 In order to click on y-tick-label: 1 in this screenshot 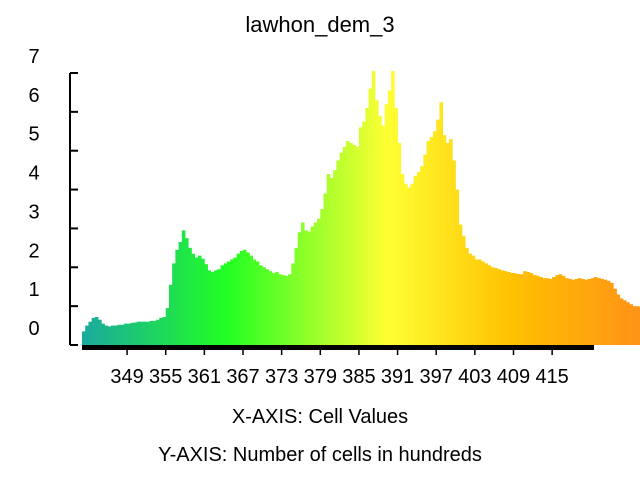, I will do `click(33, 290)`.